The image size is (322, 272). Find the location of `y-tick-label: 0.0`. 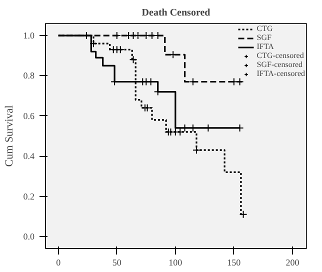

y-tick-label: 0.0 is located at coordinates (29, 236).